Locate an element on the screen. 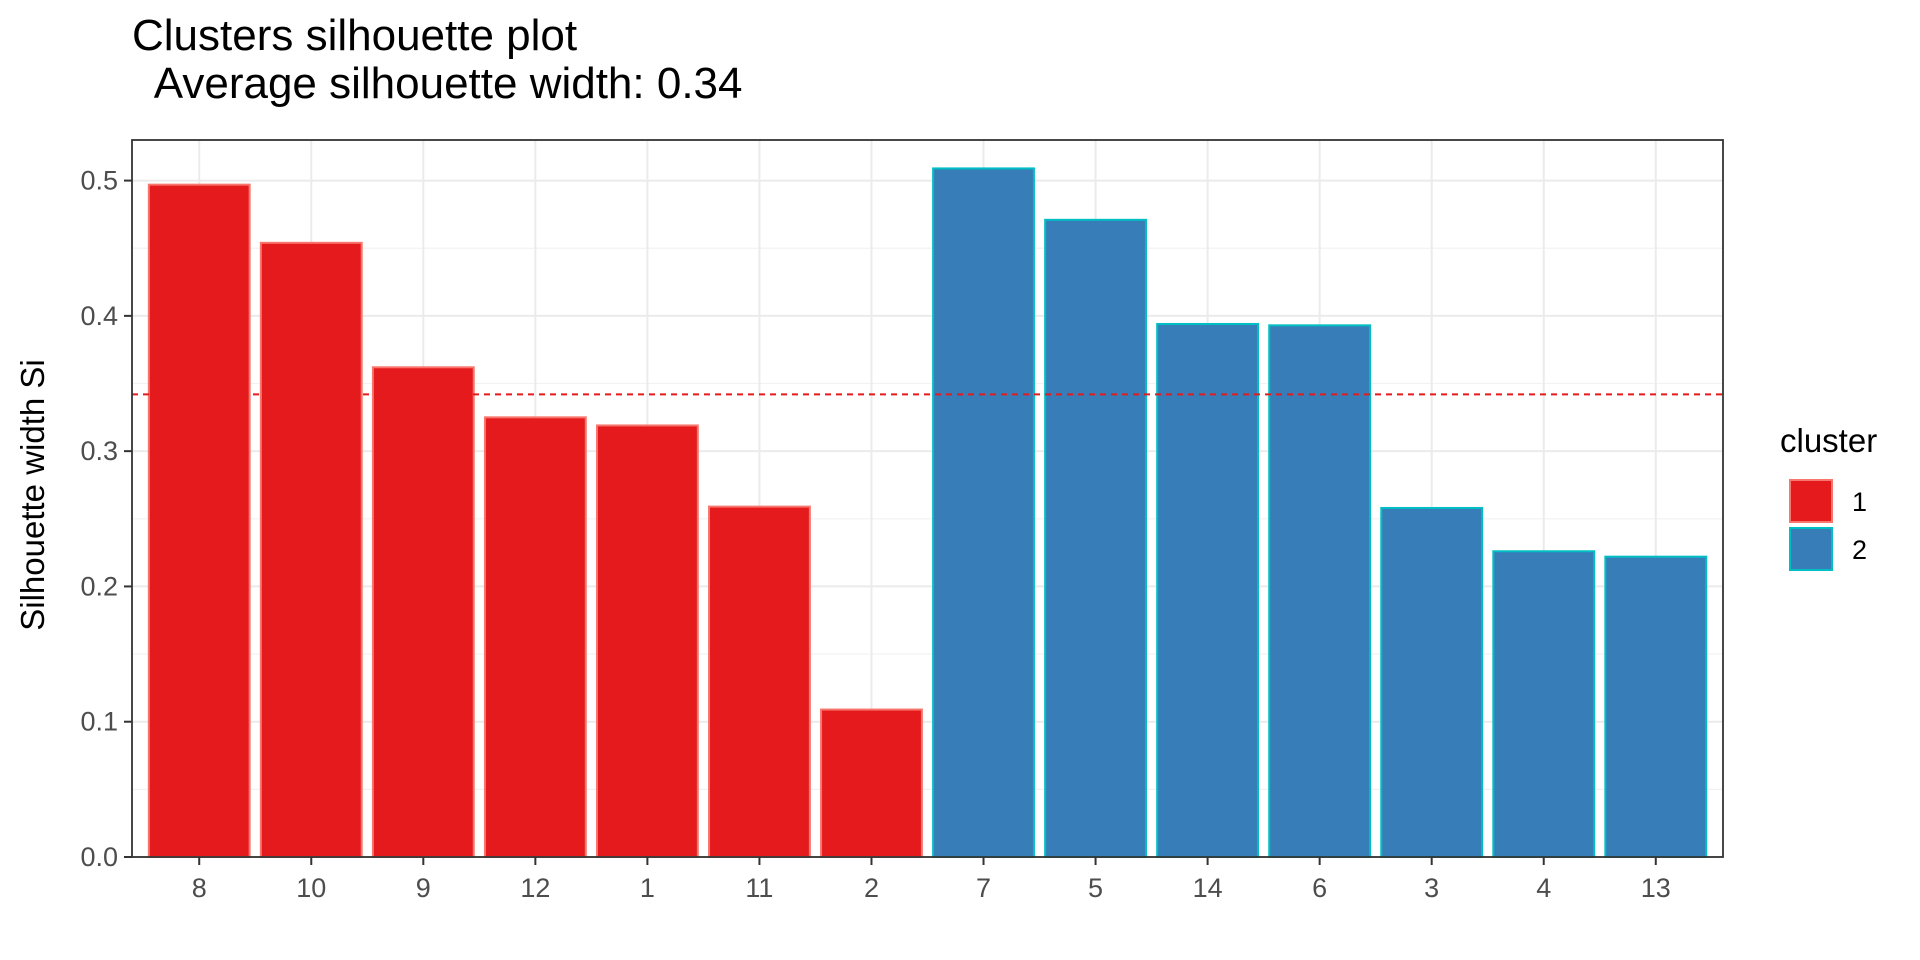 This screenshot has width=1920, height=960. x-tick-label: 4 is located at coordinates (1543, 888).